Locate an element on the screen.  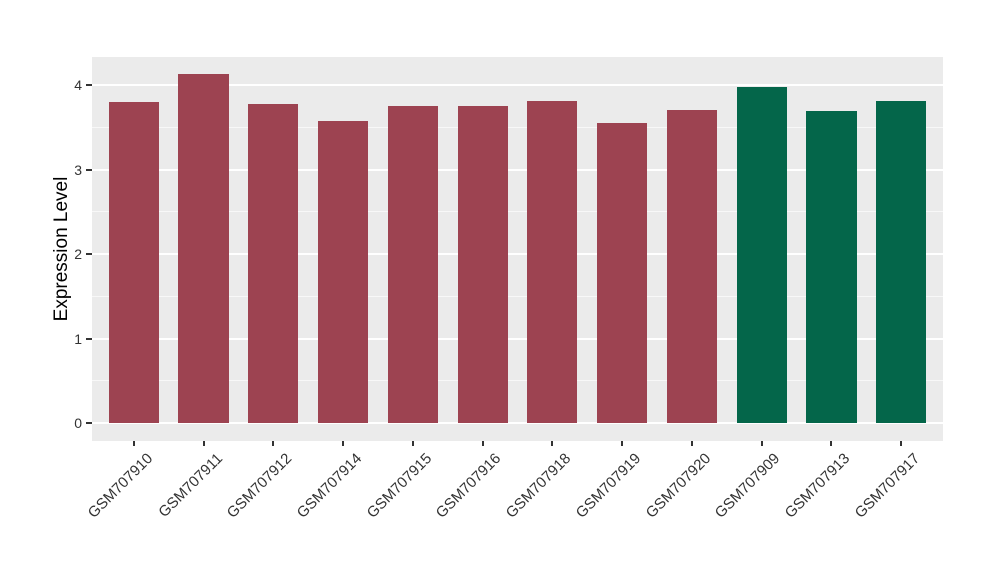
x-tick-label: GSM707911 is located at coordinates (190, 485).